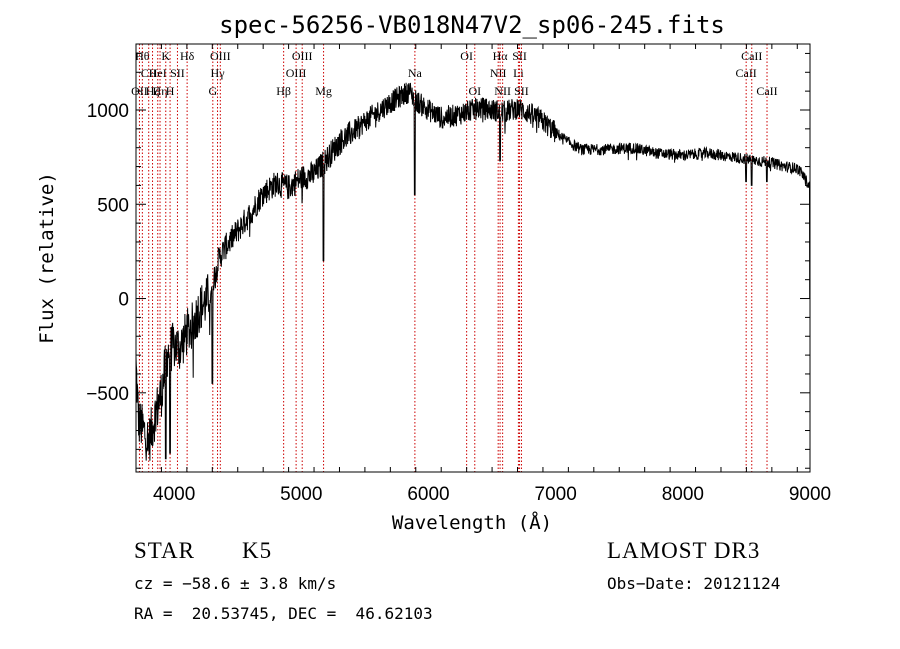  What do you see at coordinates (428, 494) in the screenshot?
I see `x-tick-label: 6000` at bounding box center [428, 494].